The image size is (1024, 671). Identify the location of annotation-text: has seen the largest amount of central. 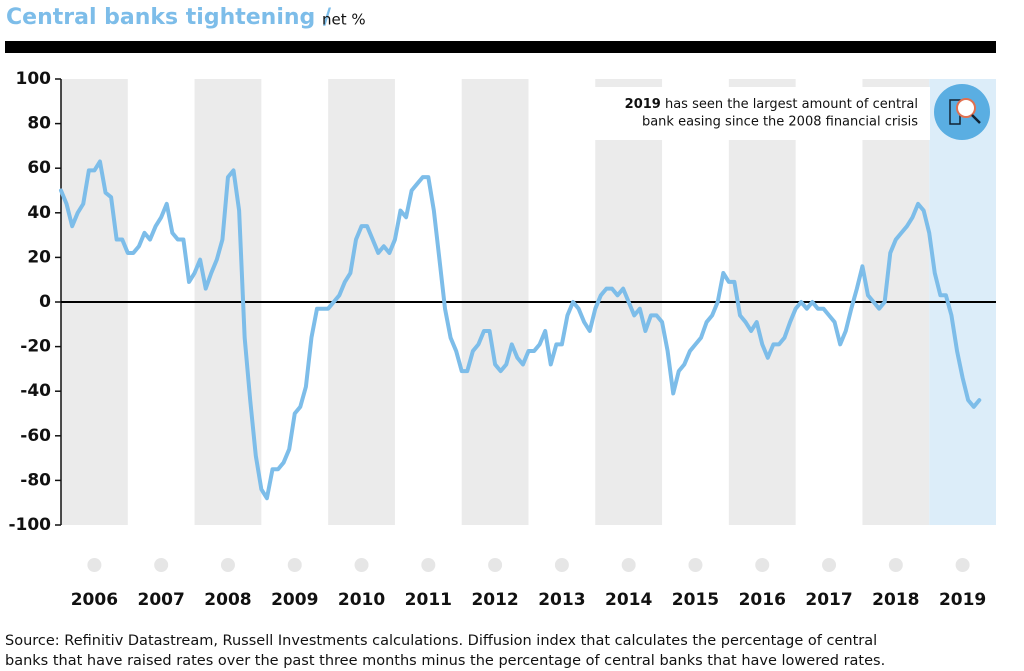
(789, 104).